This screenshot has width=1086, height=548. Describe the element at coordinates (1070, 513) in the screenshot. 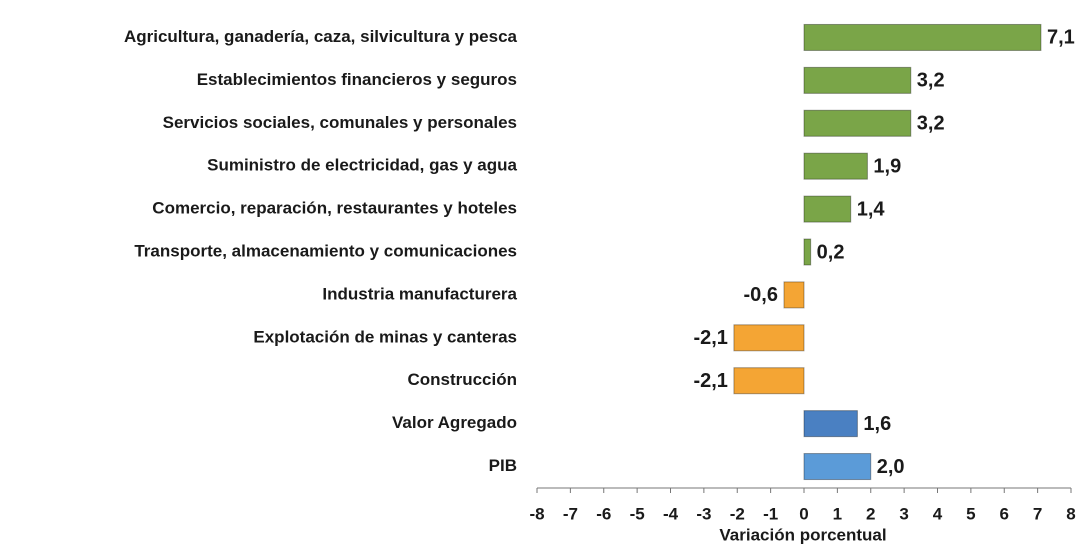

I see `x-tick-label: 8` at that location.